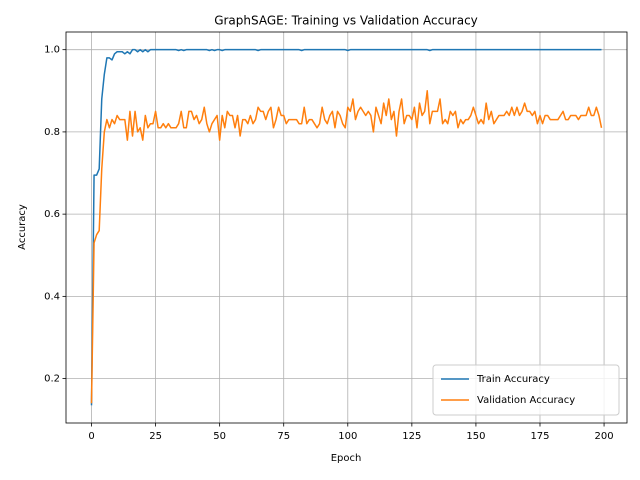 The height and width of the screenshot is (480, 640). What do you see at coordinates (219, 436) in the screenshot?
I see `x-tick-label: 50` at bounding box center [219, 436].